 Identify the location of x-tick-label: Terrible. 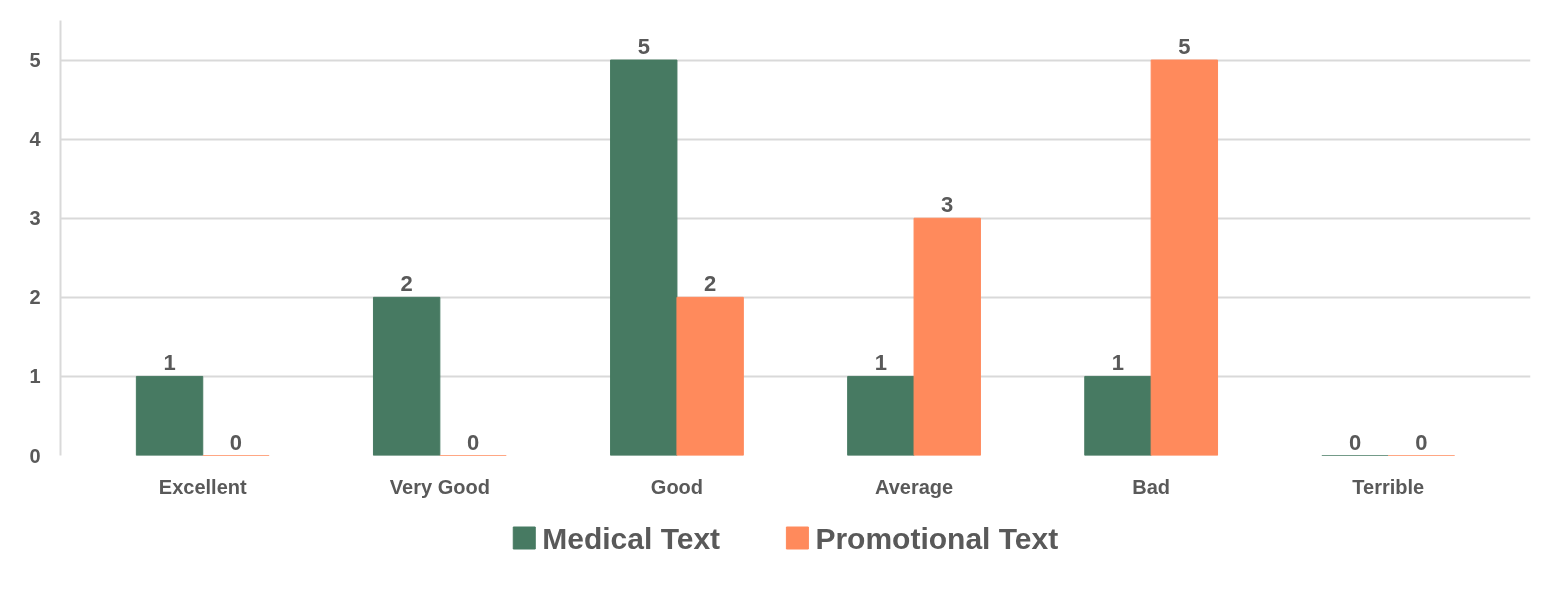
(1388, 486).